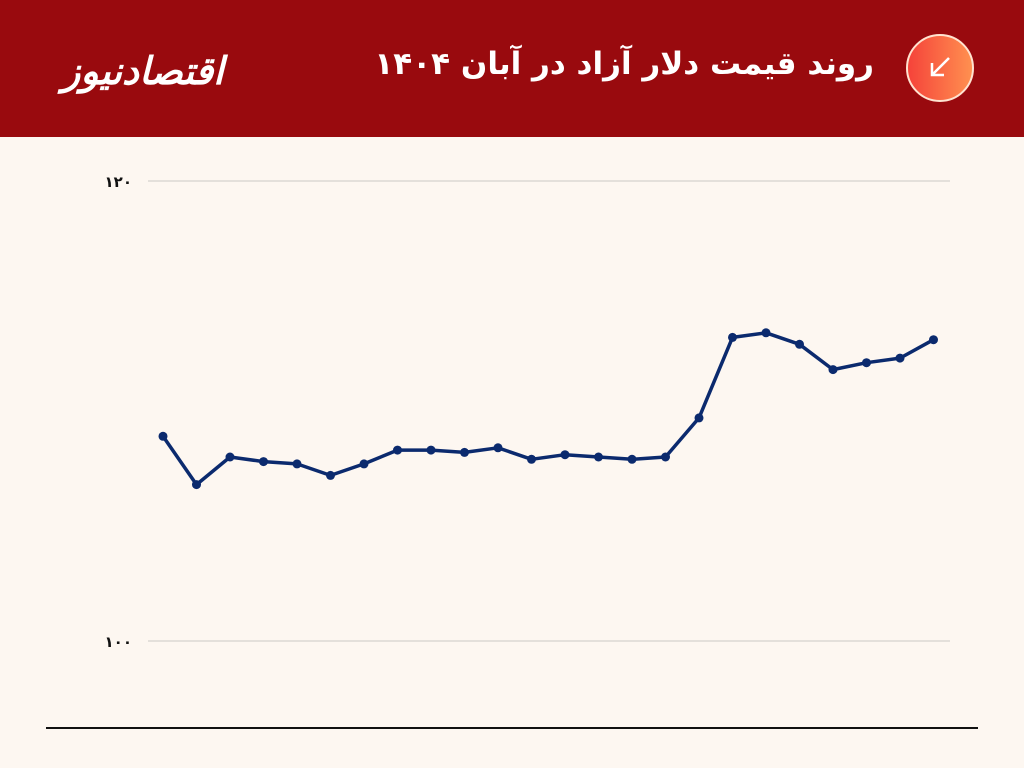 This screenshot has width=1024, height=768. I want to click on bottom-divider, so click(512, 728).